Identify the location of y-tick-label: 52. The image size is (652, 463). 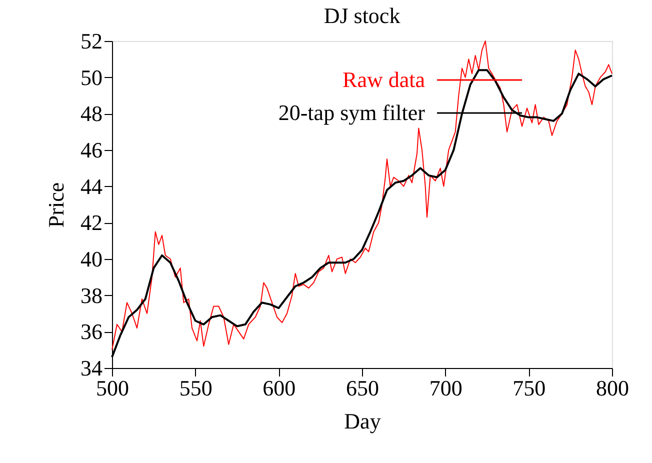
(91, 41).